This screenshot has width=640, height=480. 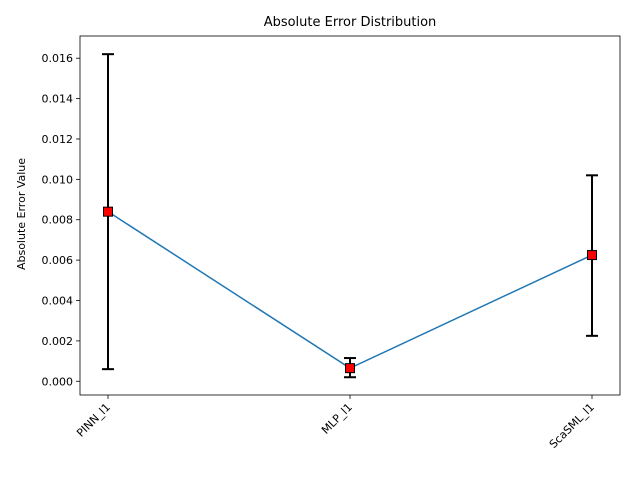 I want to click on y-tick-label: 0.000, so click(x=58, y=381).